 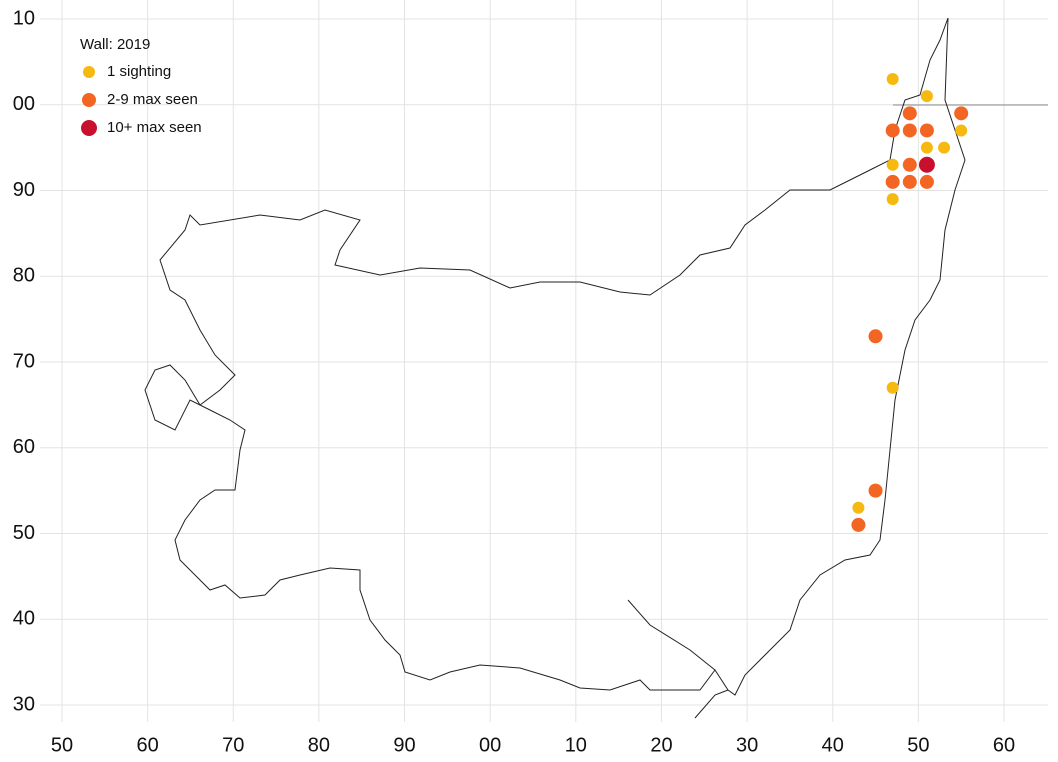 I want to click on legend-title: Wall: 2019, so click(x=115, y=44).